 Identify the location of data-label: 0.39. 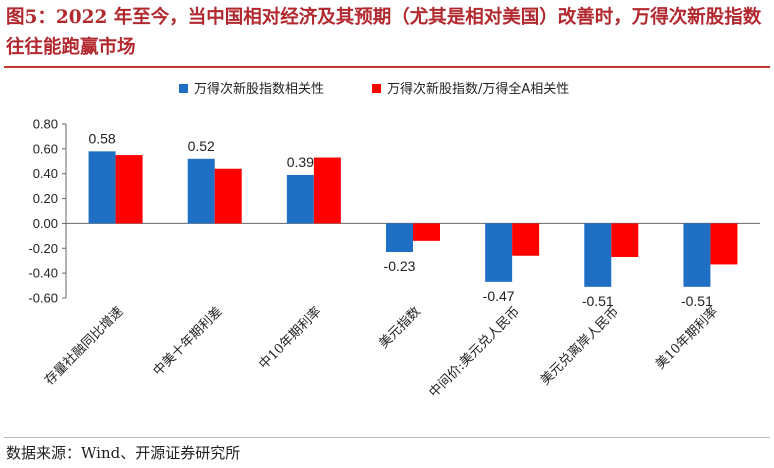
(300, 162).